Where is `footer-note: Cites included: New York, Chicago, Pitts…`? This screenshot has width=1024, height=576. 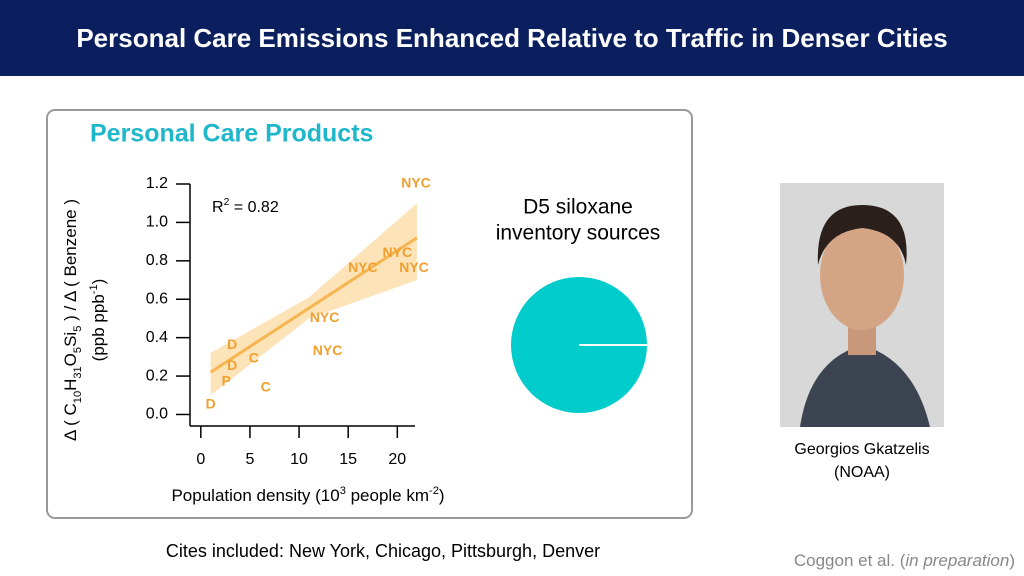 footer-note: Cites included: New York, Chicago, Pitts… is located at coordinates (383, 551).